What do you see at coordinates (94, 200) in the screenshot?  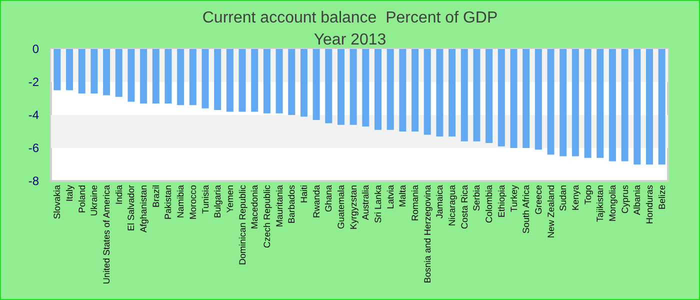 I see `x-tick-label: Ukraine` at bounding box center [94, 200].